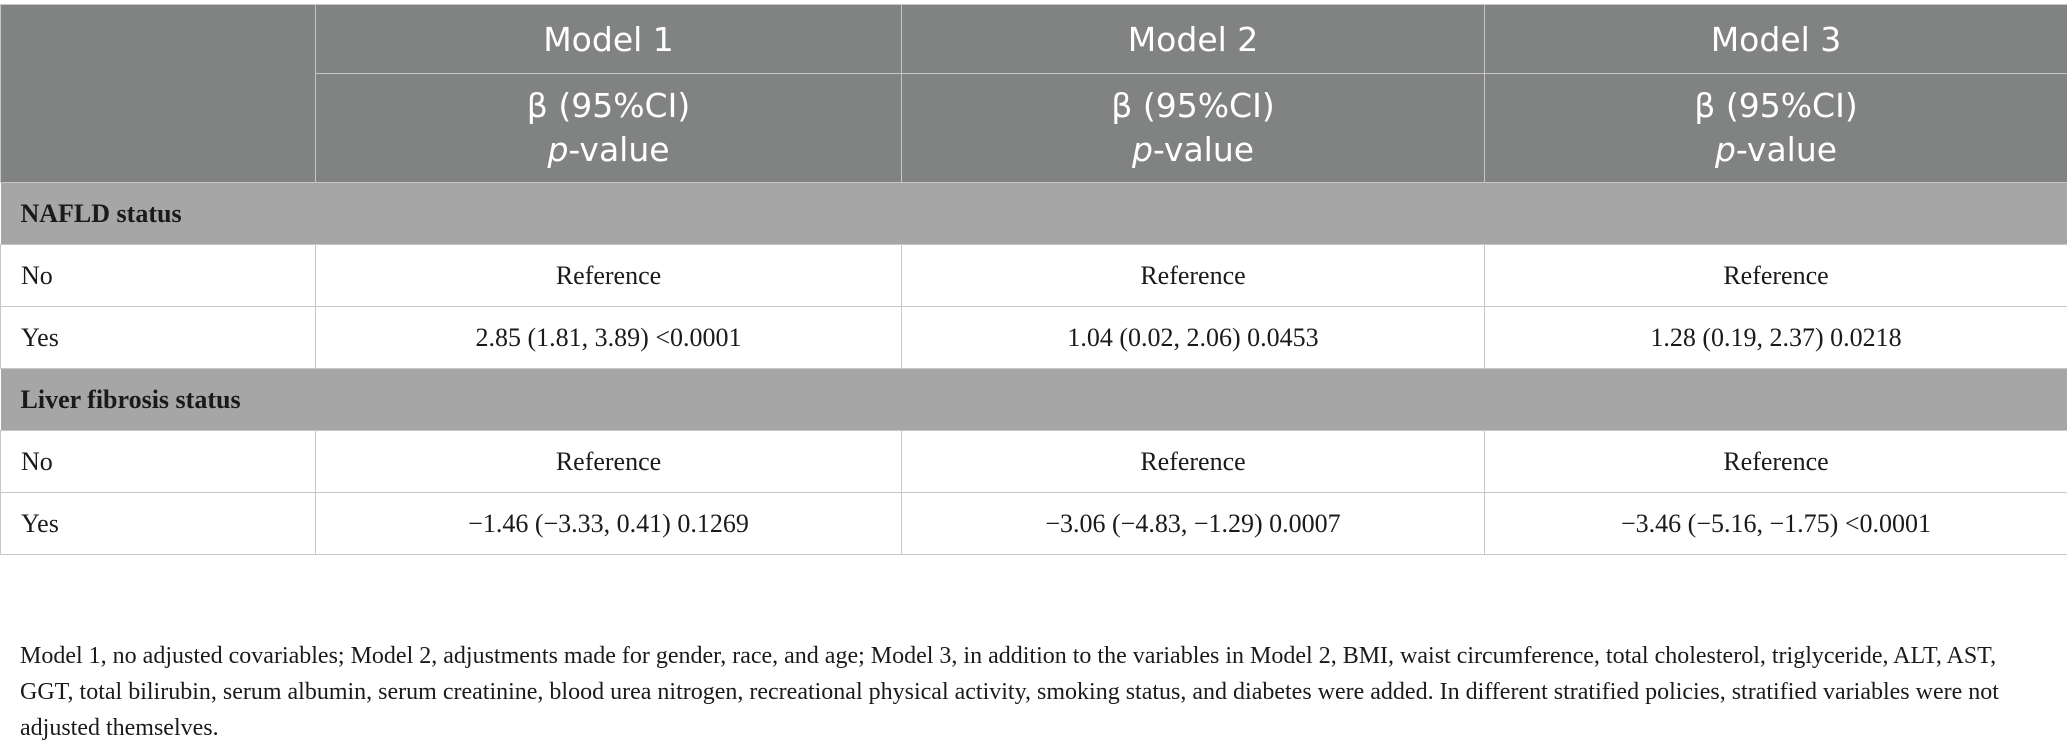  I want to click on cell-model-3: 1.28 (0.19, 2.37) 0.0218, so click(1776, 338).